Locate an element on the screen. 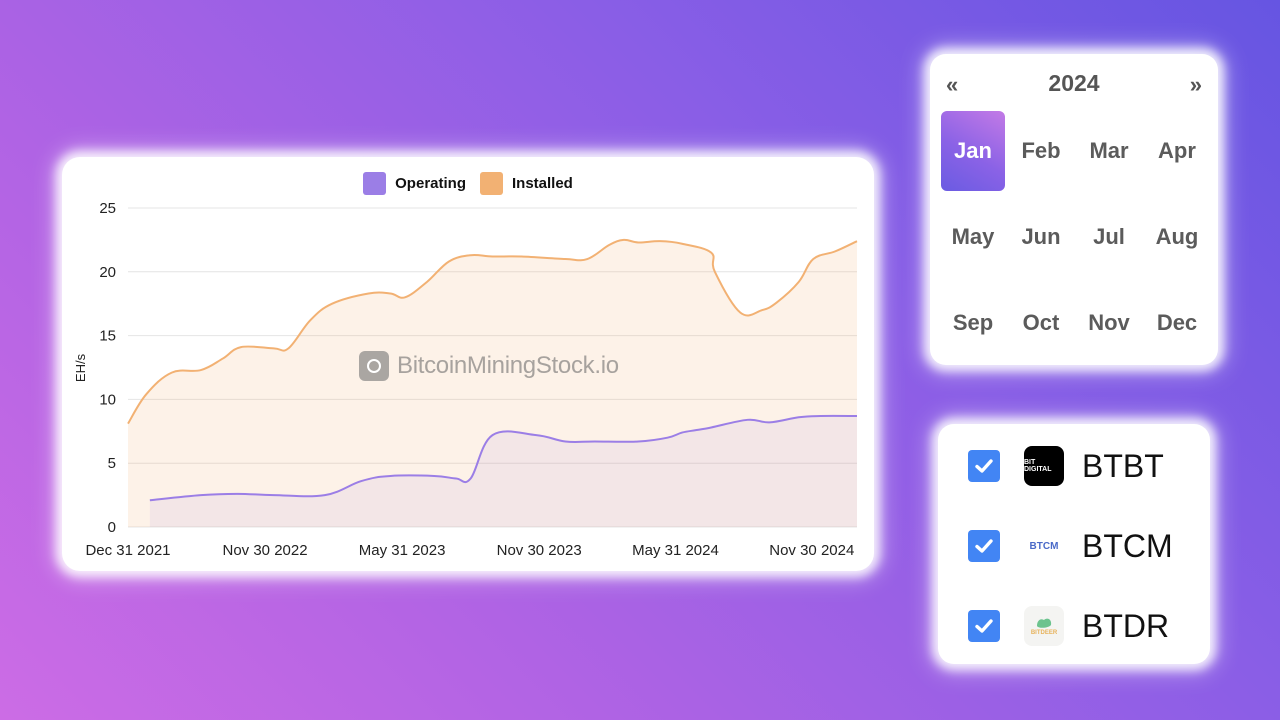 The width and height of the screenshot is (1280, 720). ticker-label: BTBT is located at coordinates (1123, 465).